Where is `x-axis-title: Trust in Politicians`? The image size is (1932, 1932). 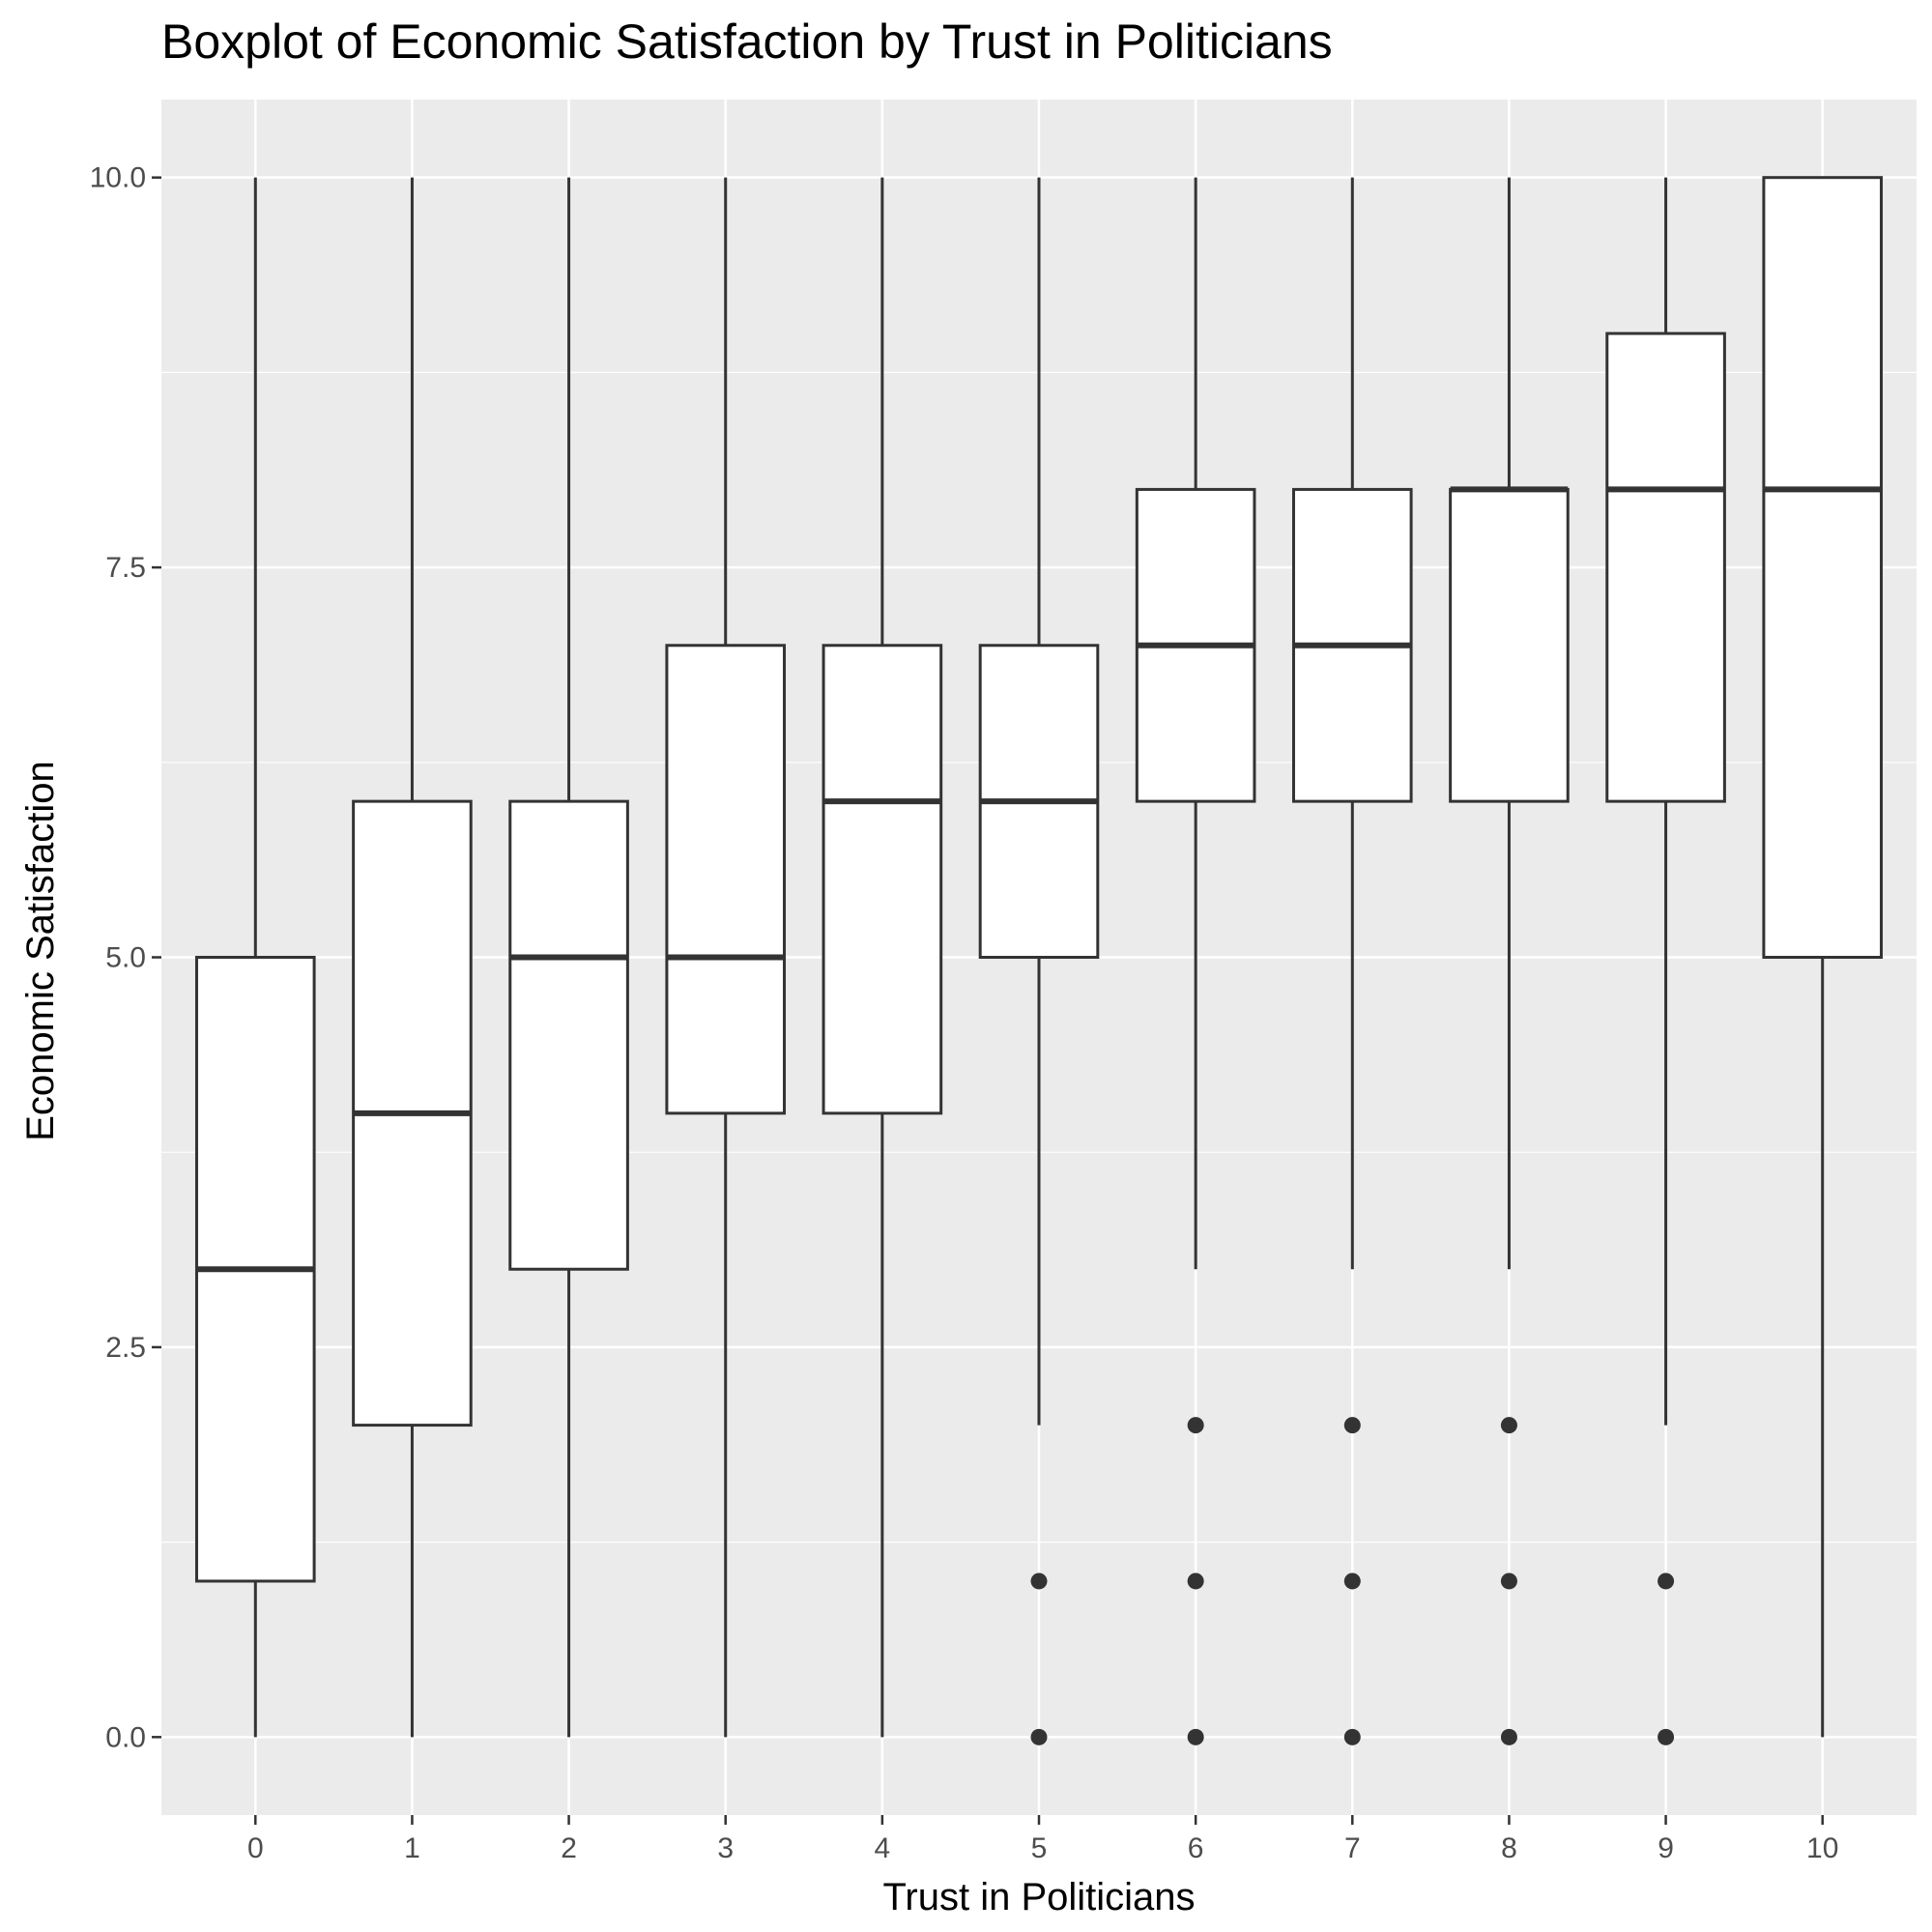
x-axis-title: Trust in Politicians is located at coordinates (1038, 1897).